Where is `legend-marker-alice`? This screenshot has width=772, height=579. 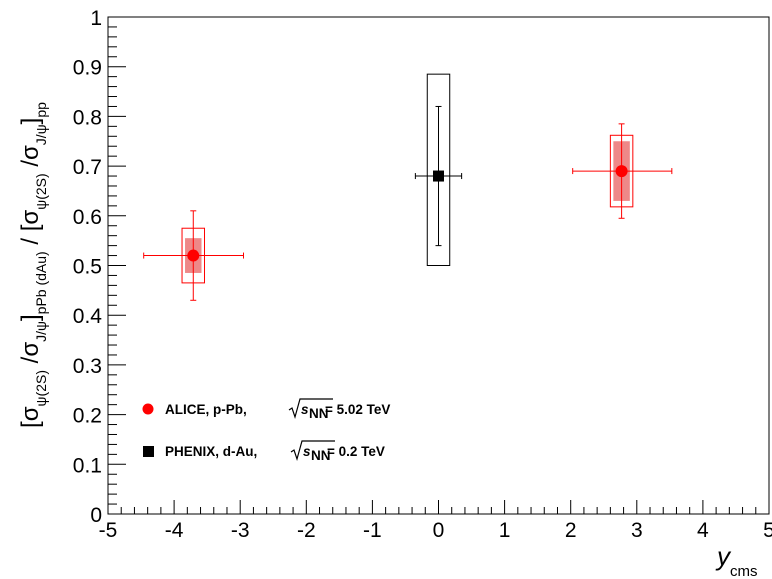 legend-marker-alice is located at coordinates (148, 409).